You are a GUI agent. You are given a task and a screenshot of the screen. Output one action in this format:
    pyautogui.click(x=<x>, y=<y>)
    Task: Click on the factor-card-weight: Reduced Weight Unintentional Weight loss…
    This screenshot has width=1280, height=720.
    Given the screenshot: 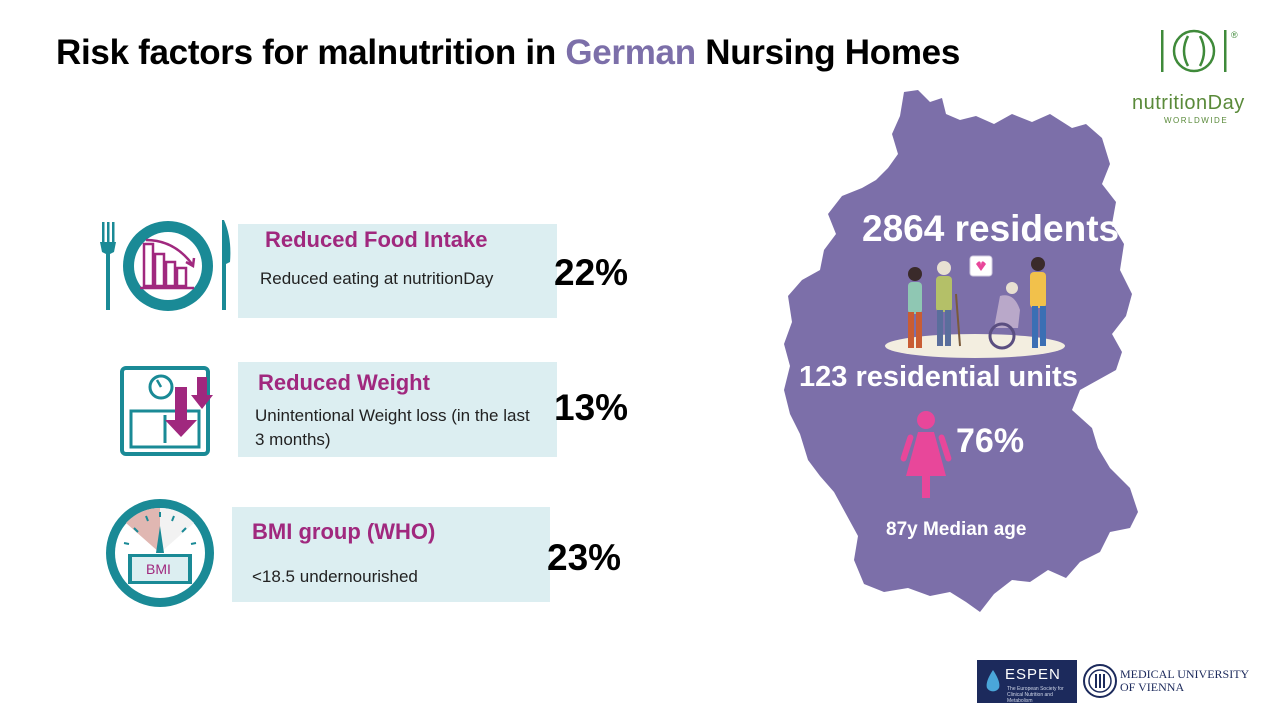 What is the action you would take?
    pyautogui.click(x=397, y=409)
    